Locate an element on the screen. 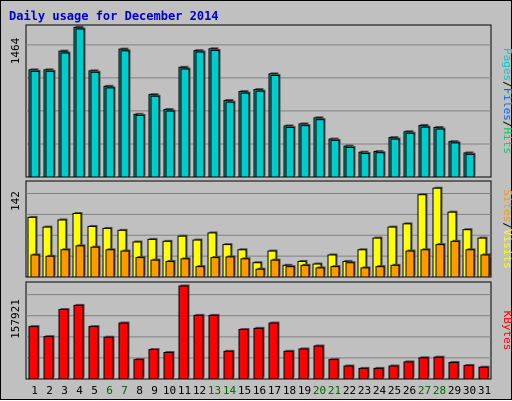 The width and height of the screenshot is (512, 401). x-tick-label: 18 is located at coordinates (289, 390).